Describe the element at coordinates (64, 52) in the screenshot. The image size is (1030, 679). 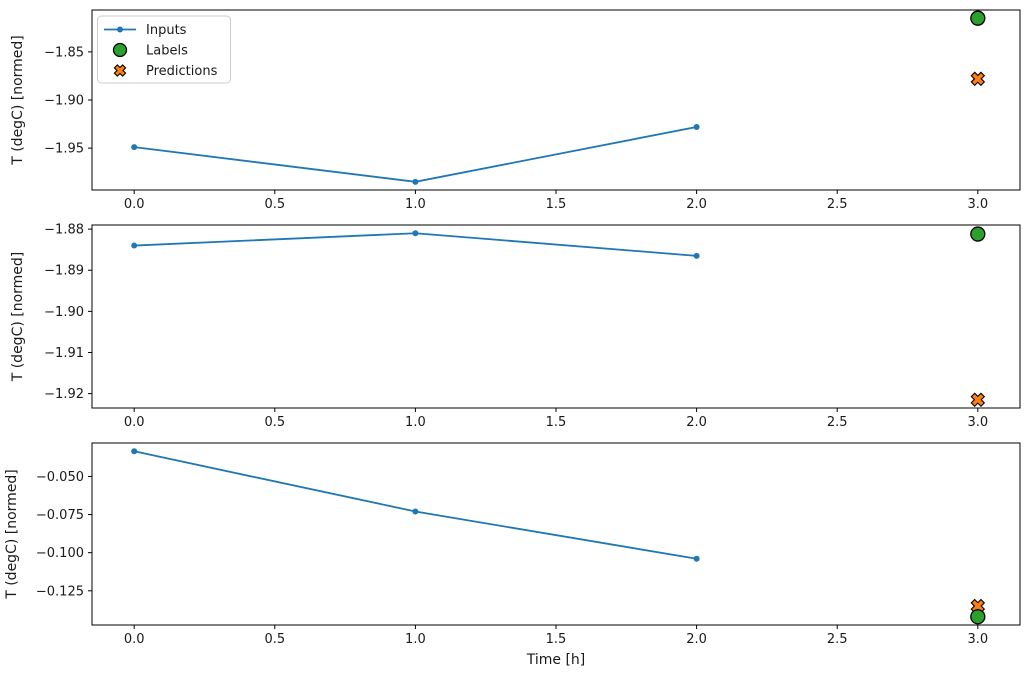
I see `y-tick-label: −1.85` at that location.